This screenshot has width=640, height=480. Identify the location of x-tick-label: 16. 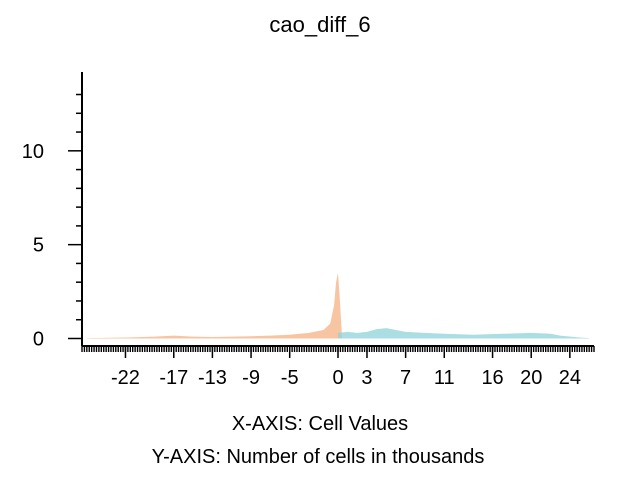
(492, 378).